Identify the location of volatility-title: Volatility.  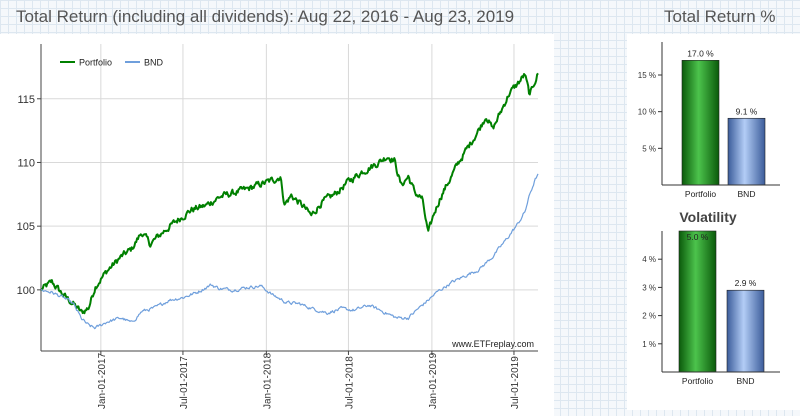
(708, 217).